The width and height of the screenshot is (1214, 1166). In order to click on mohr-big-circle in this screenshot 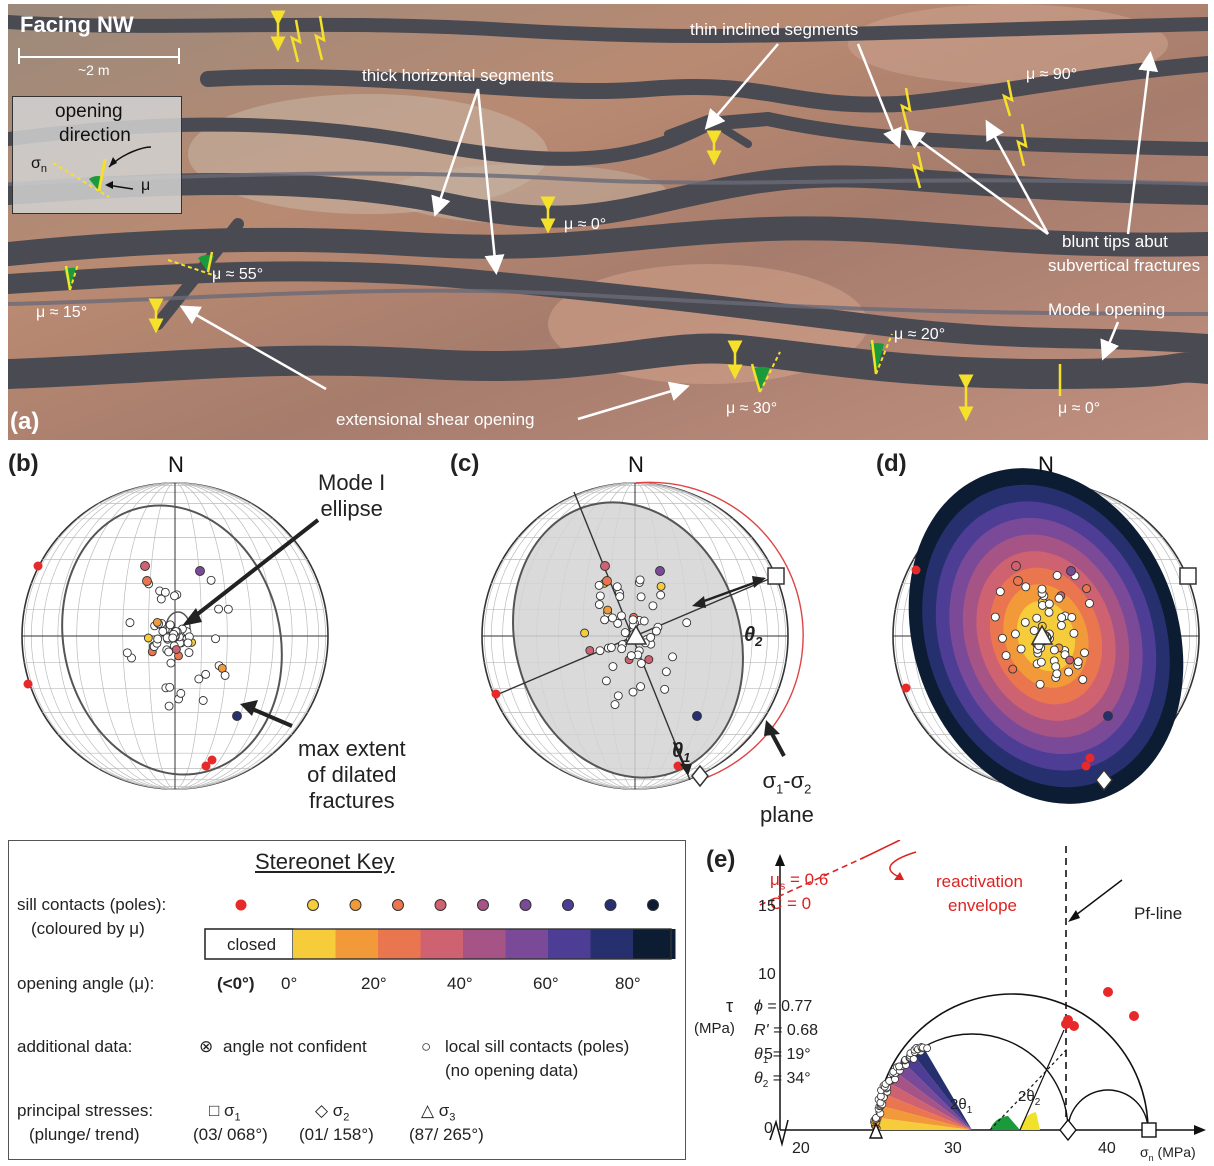, I will do `click(1012, 1062)`.